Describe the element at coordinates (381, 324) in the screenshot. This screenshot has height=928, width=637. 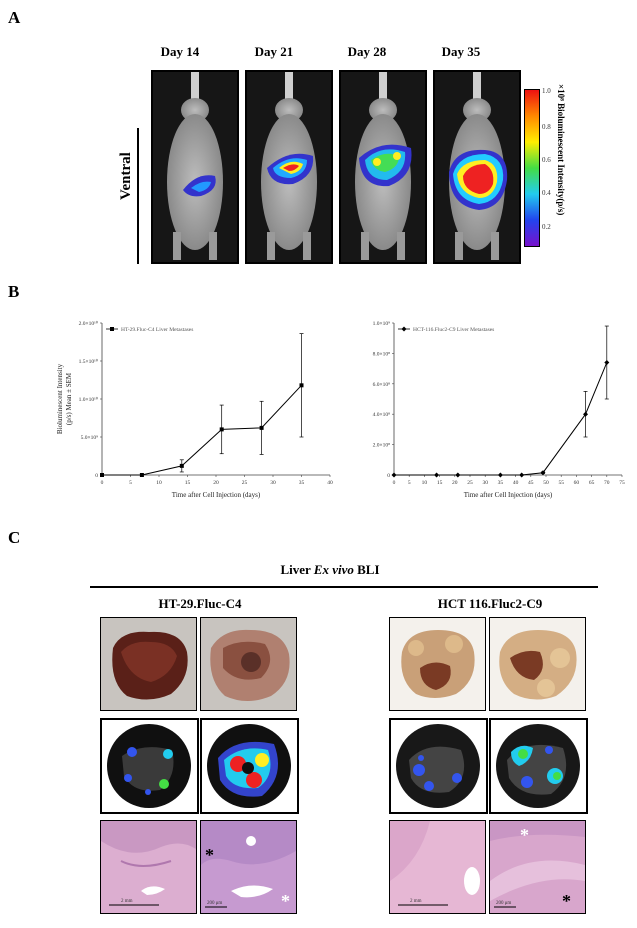
I see `y-tick-label: 1.0×10⁹` at that location.